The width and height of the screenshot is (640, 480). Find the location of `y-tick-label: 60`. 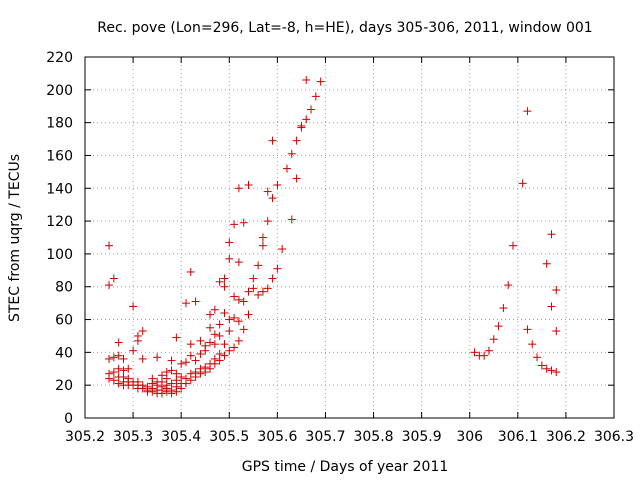

y-tick-label: 60 is located at coordinates (64, 321).